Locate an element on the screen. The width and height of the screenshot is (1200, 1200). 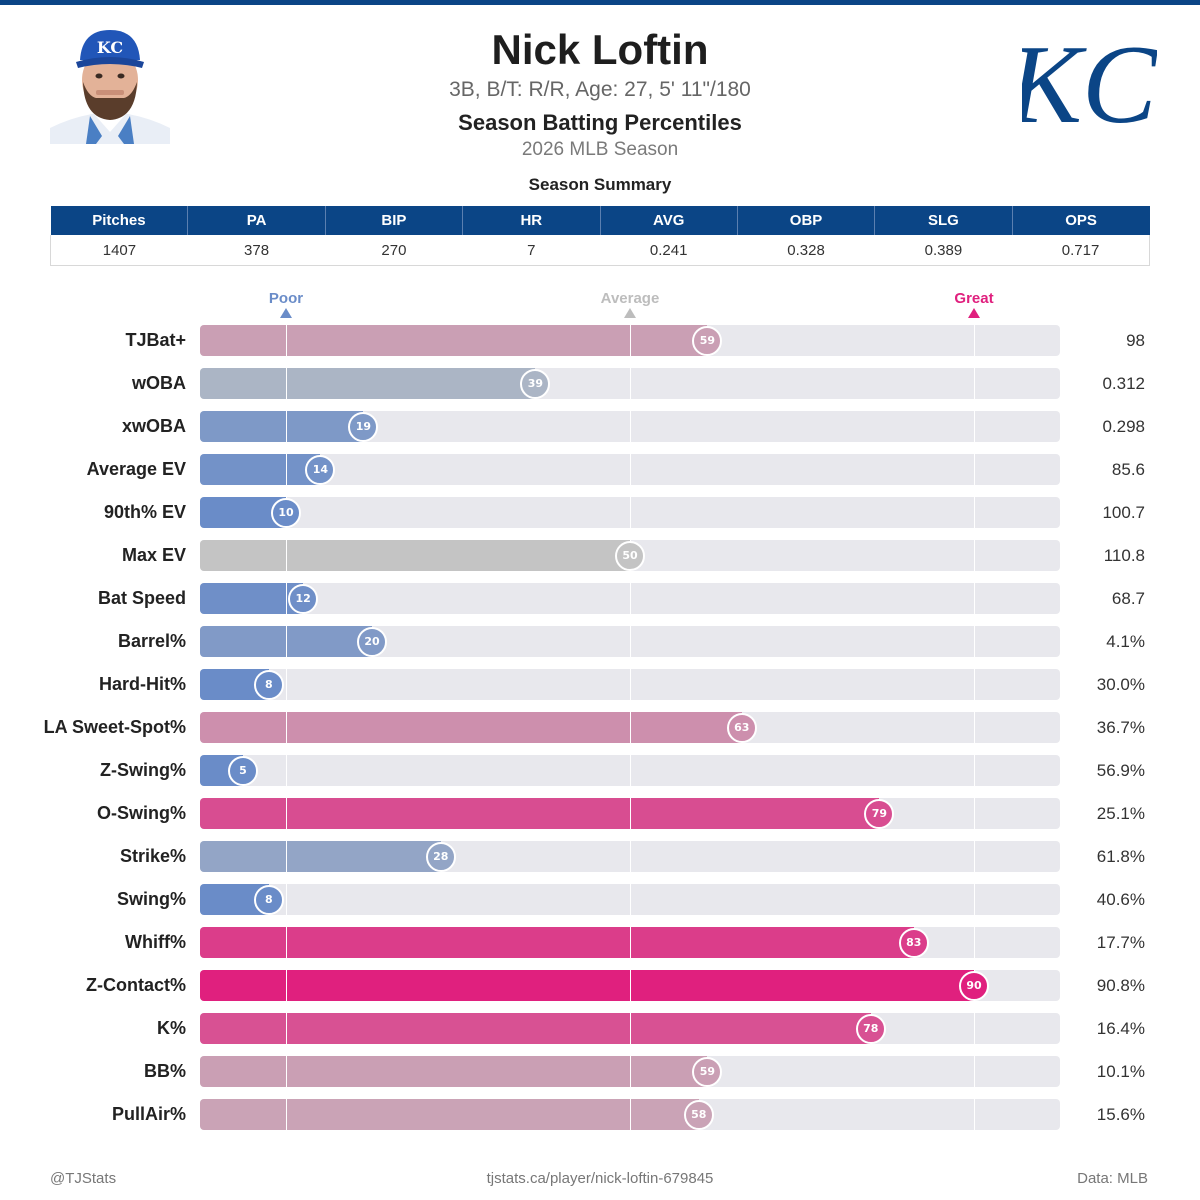
stat-value: 90.8% is located at coordinates (1120, 985).